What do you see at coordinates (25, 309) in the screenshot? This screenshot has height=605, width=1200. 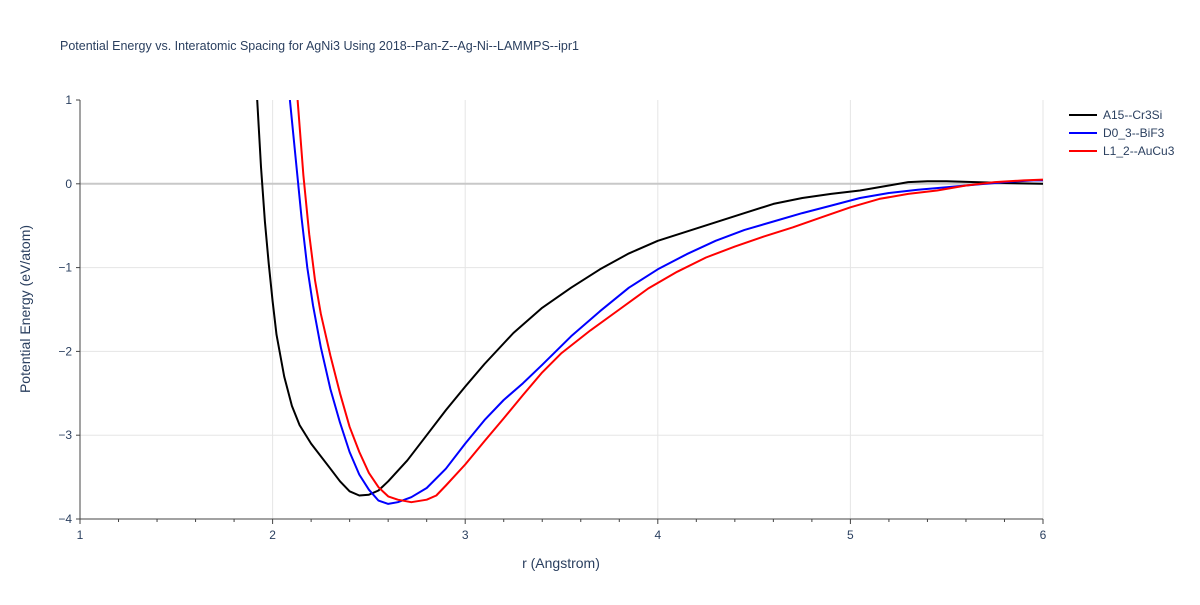 I see `y-axis-title: Potential Energy (eV/atom)` at bounding box center [25, 309].